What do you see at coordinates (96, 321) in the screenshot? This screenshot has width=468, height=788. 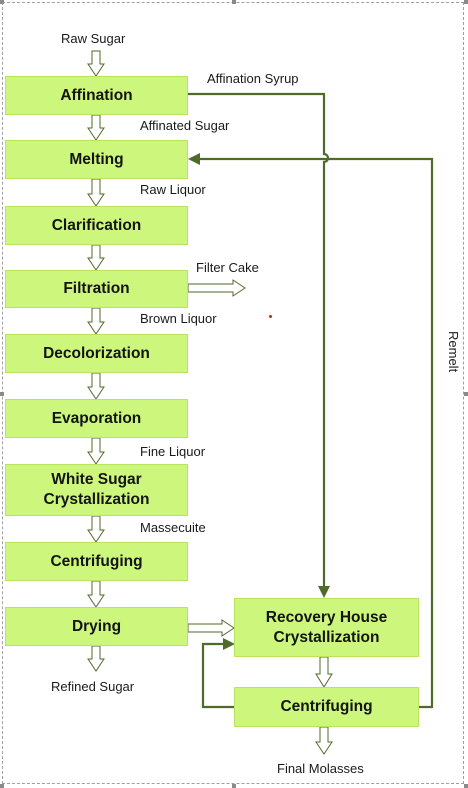 I see `arrow-filtration-to-decolorization` at bounding box center [96, 321].